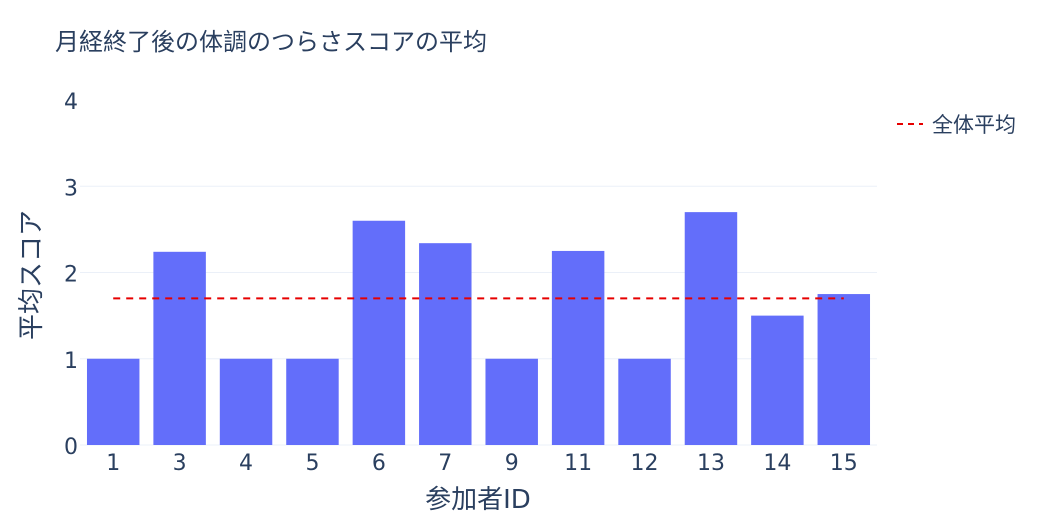  What do you see at coordinates (271, 42) in the screenshot?
I see `chart-title: 月経終了後の体調のつらさスコアの平均` at bounding box center [271, 42].